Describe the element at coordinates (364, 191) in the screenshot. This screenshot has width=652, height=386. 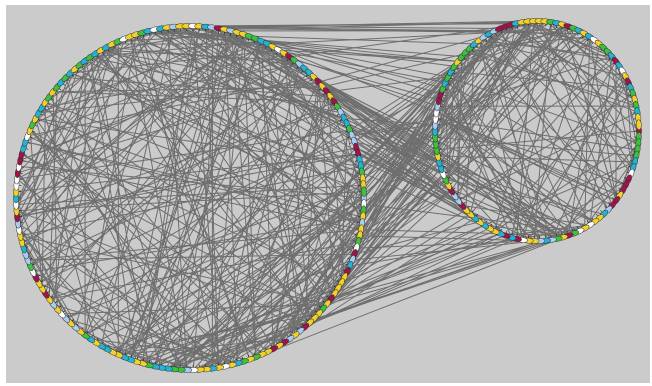
I see `node-shape` at that location.